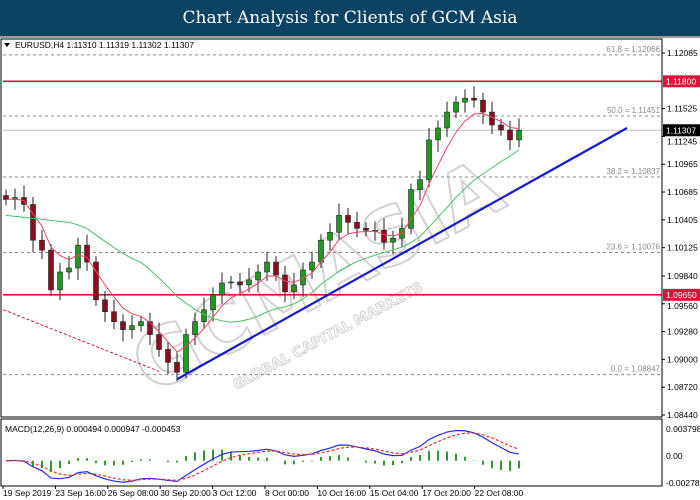 This screenshot has height=500, width=700. Describe the element at coordinates (682, 164) in the screenshot. I see `y-tick-label: 1.10965` at that location.